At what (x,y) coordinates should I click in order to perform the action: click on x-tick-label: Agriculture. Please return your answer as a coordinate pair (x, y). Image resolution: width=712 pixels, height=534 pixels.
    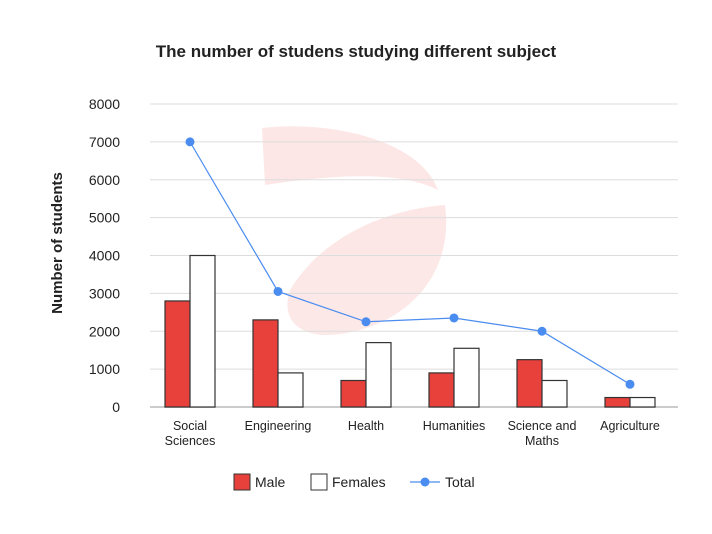
    Looking at the image, I should click on (630, 426).